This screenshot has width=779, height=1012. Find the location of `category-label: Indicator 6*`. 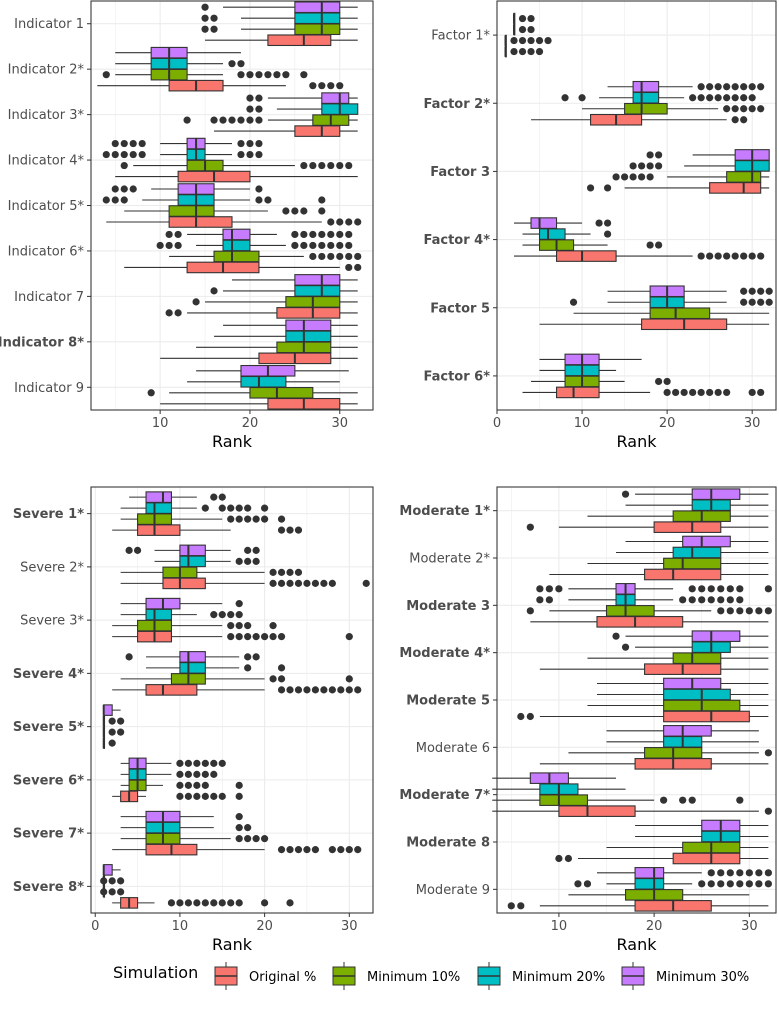

category-label: Indicator 6* is located at coordinates (46, 251).